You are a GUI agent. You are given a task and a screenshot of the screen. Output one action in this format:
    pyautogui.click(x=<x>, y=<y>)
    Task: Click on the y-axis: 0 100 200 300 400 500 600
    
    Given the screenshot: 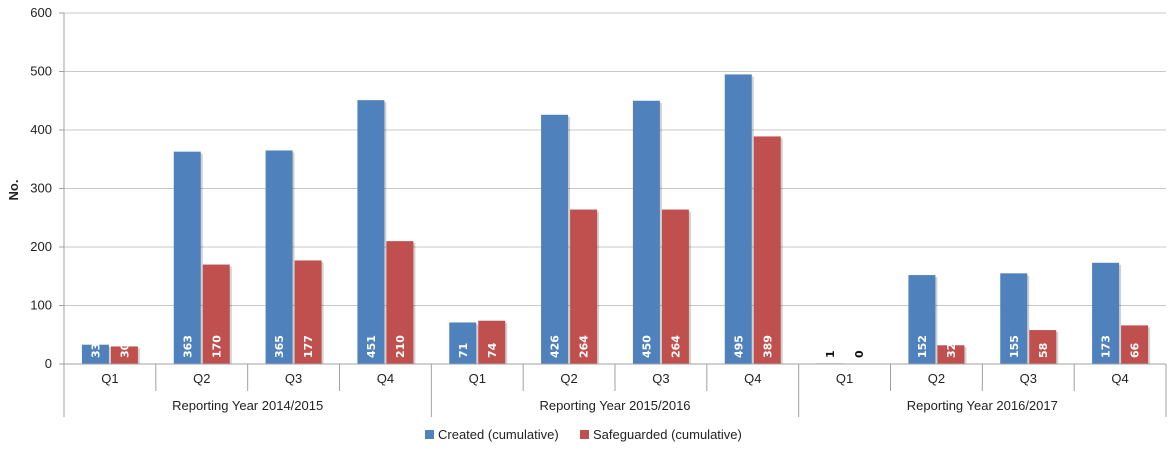 What is the action you would take?
    pyautogui.click(x=47, y=211)
    